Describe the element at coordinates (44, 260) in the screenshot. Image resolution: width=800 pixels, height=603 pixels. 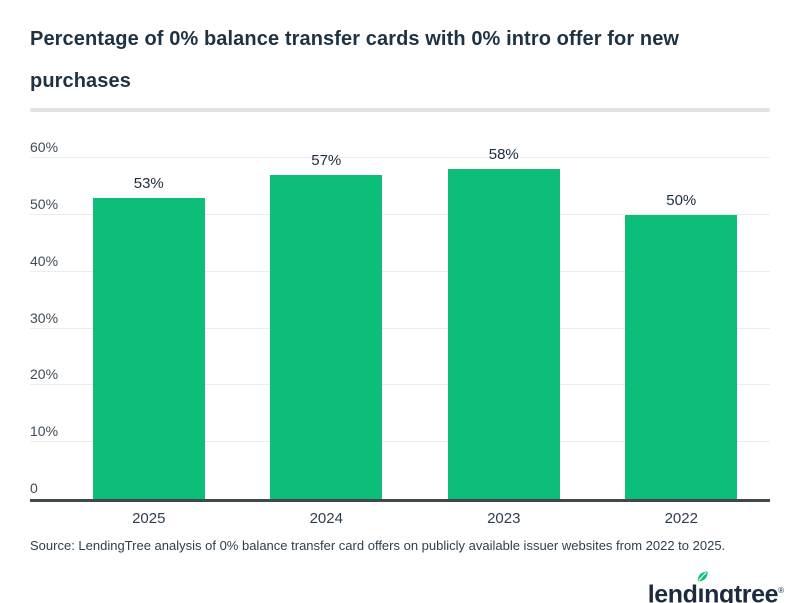
I see `y-tick-label-40: 40%` at that location.